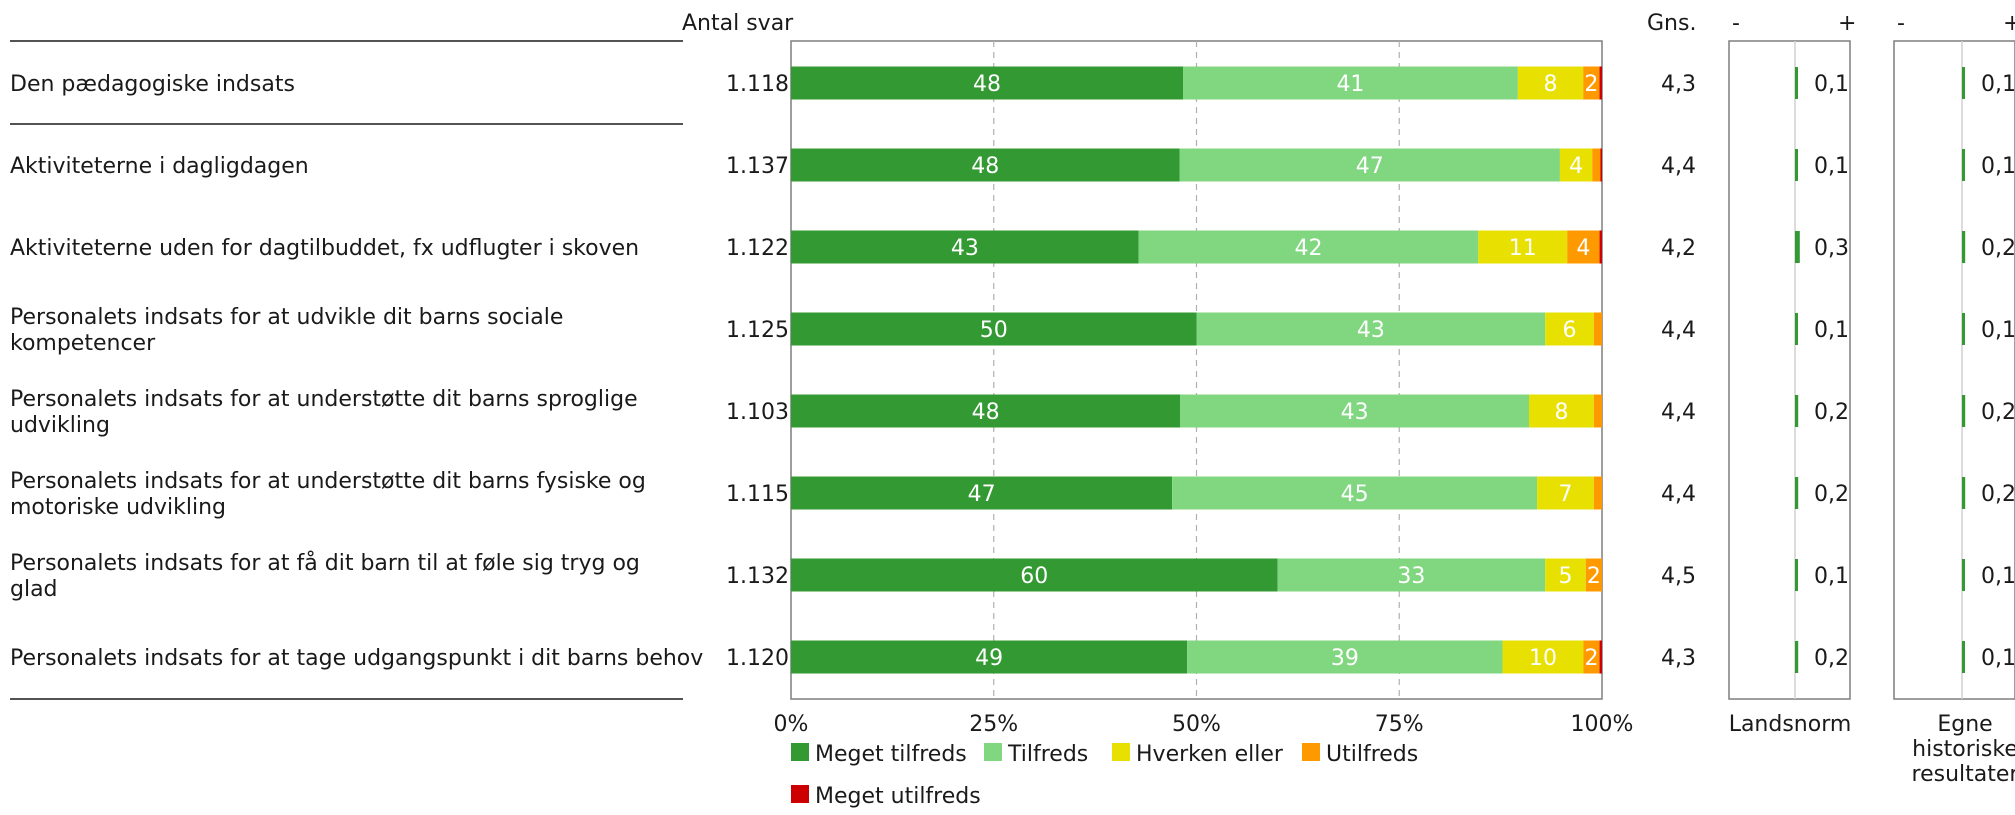  I want to click on bar-value-label: 60, so click(1034, 576).